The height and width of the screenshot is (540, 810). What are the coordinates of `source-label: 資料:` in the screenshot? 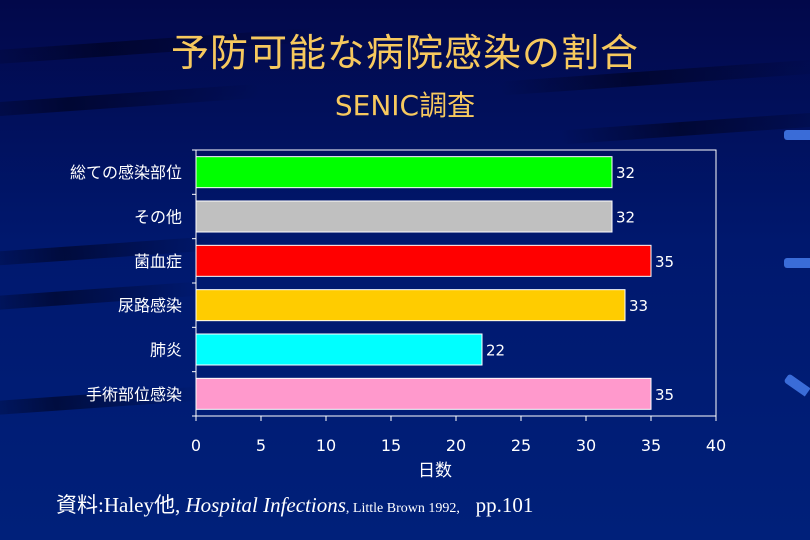 It's located at (80, 505).